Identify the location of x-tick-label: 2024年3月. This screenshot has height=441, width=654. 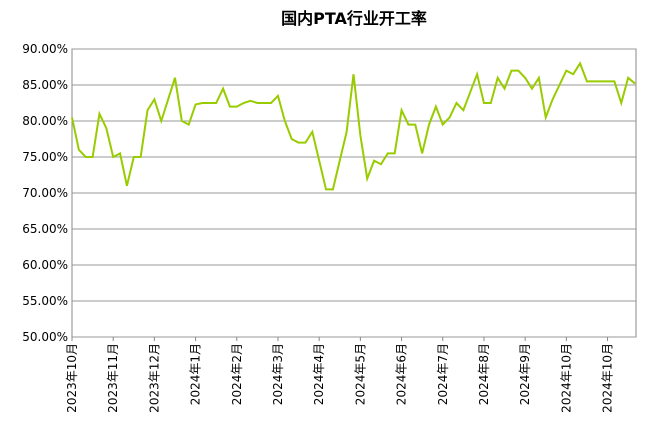
(278, 374).